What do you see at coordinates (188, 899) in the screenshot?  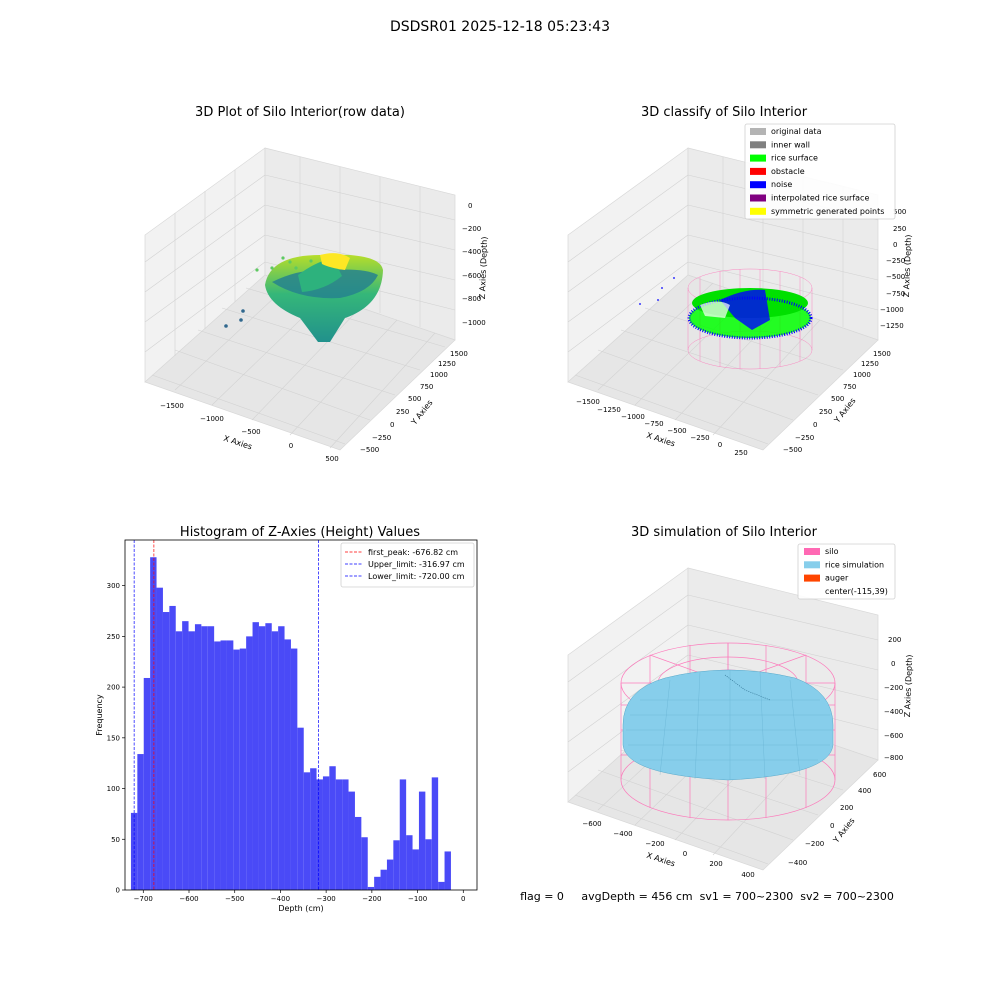 I see `histogram-xtick-label: −600` at bounding box center [188, 899].